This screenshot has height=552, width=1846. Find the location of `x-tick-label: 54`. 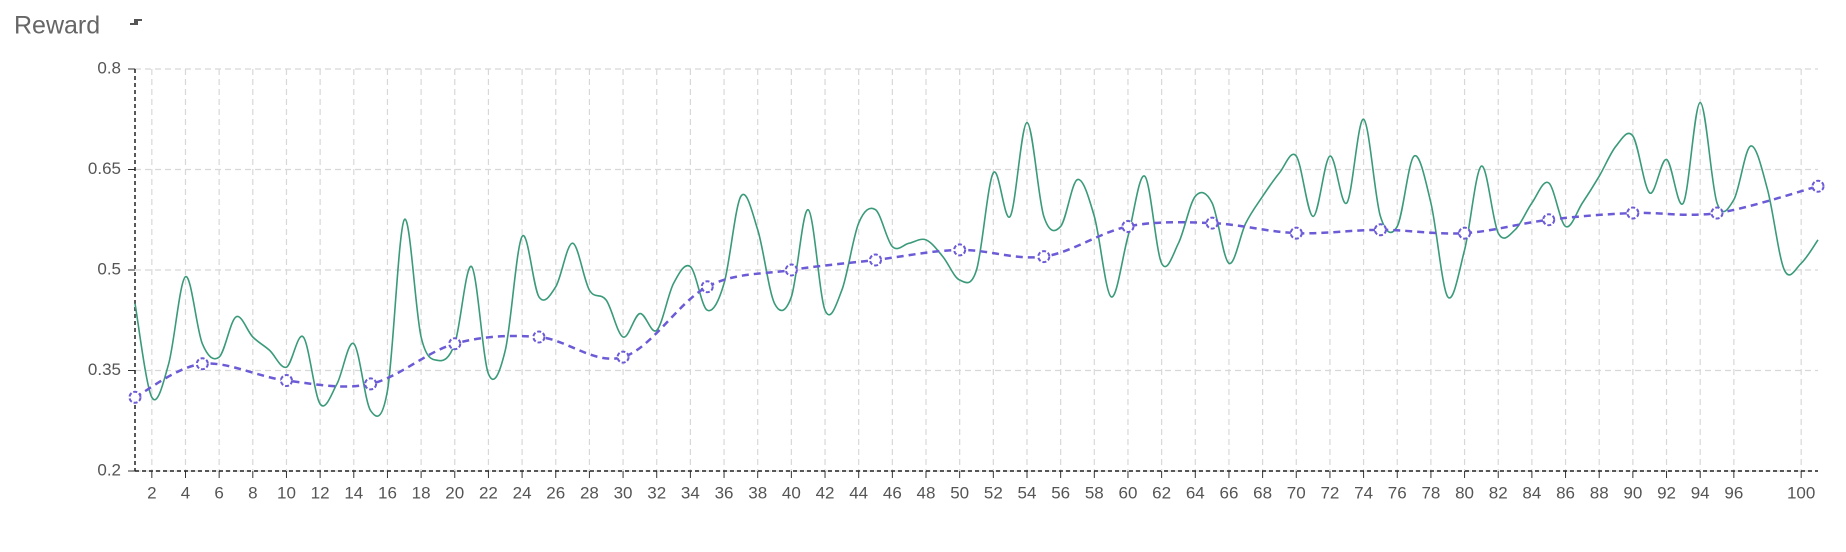

x-tick-label: 54 is located at coordinates (1027, 492).